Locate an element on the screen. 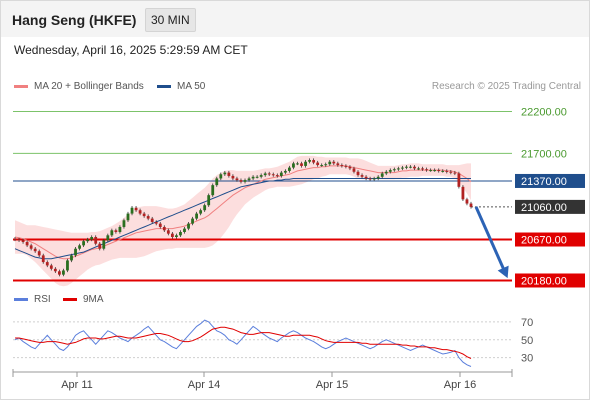 The image size is (590, 400). forecast-arrow-shaft is located at coordinates (491, 241).